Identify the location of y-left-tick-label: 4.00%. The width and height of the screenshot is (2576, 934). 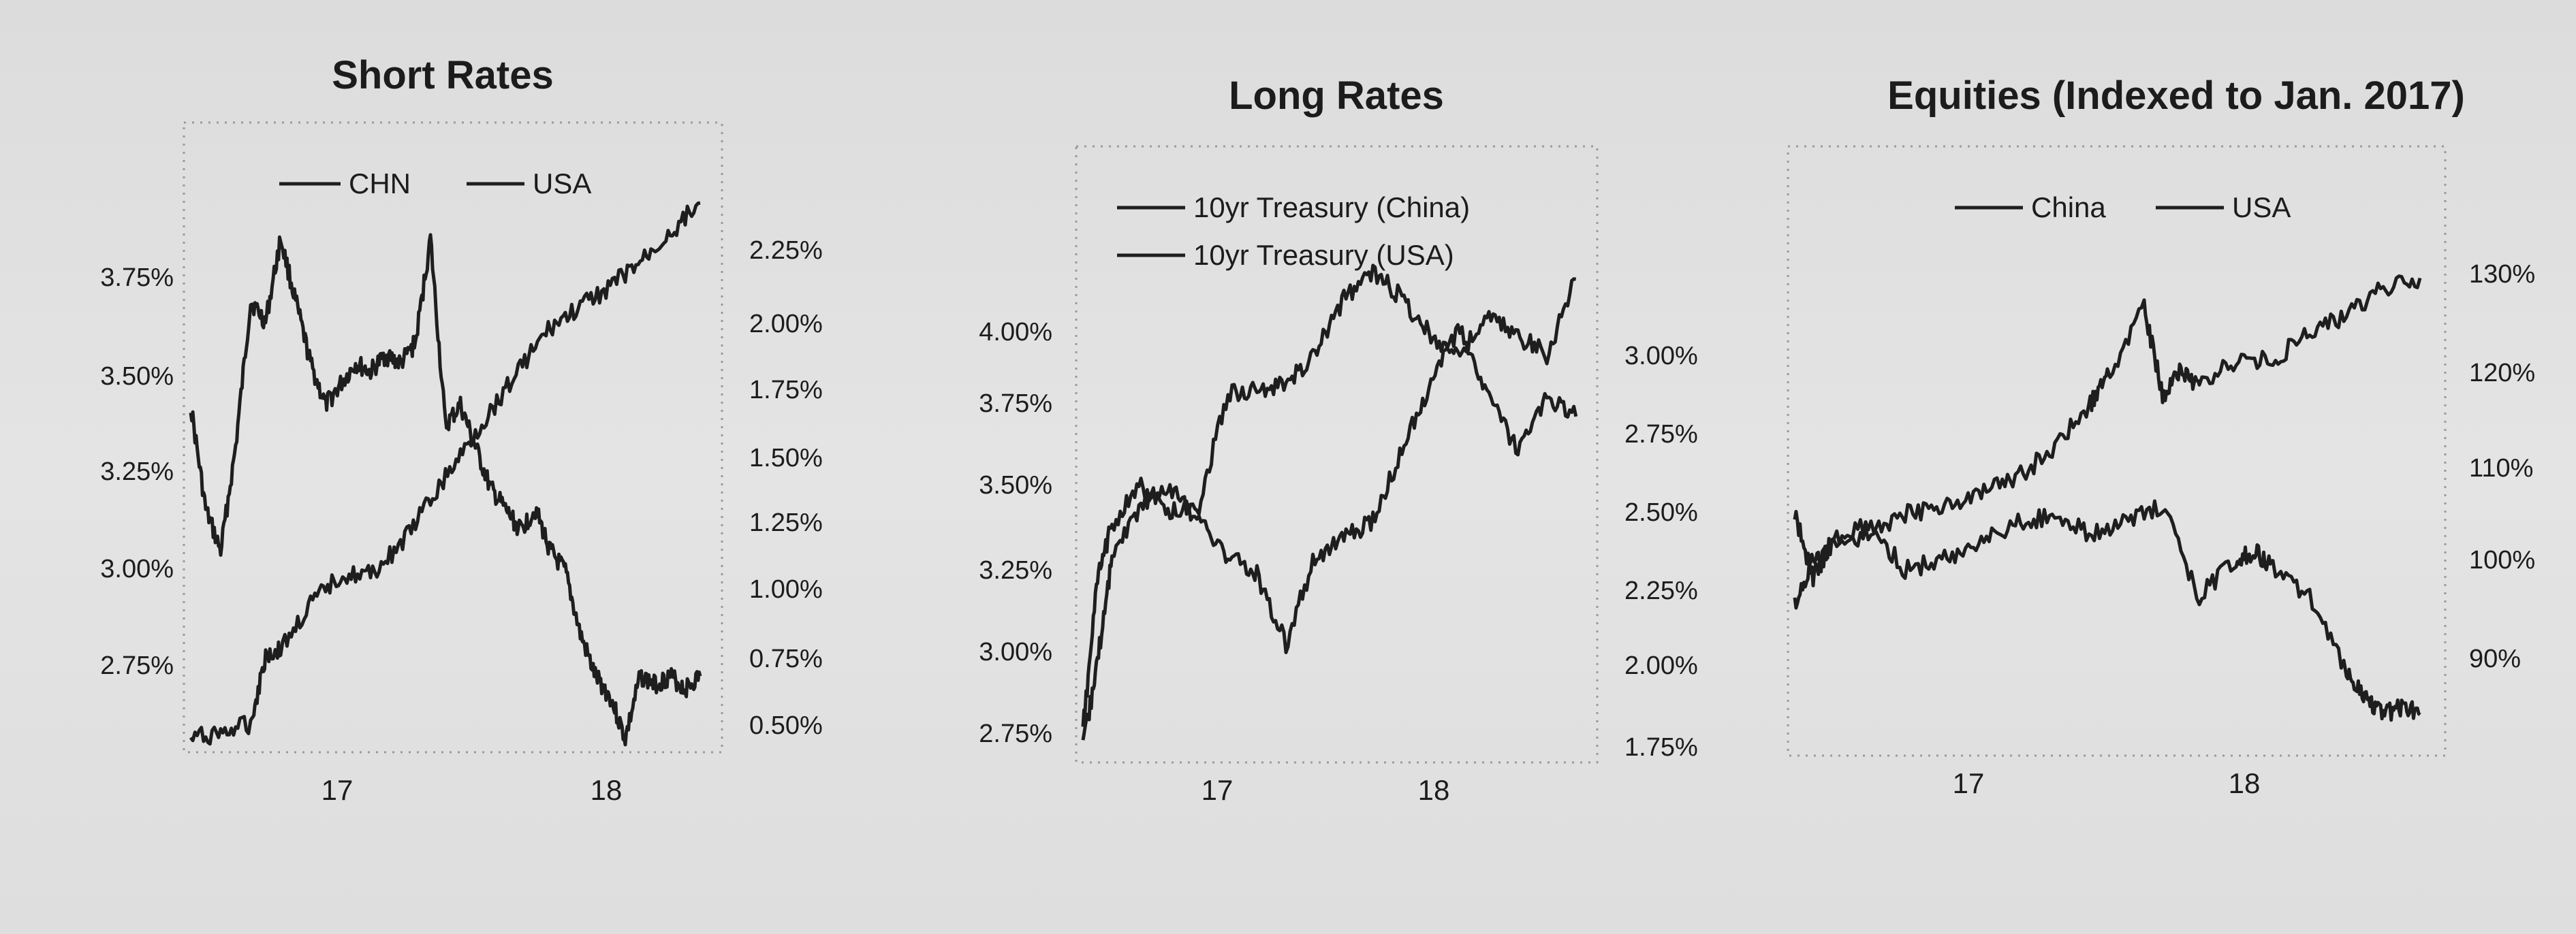
(1016, 332).